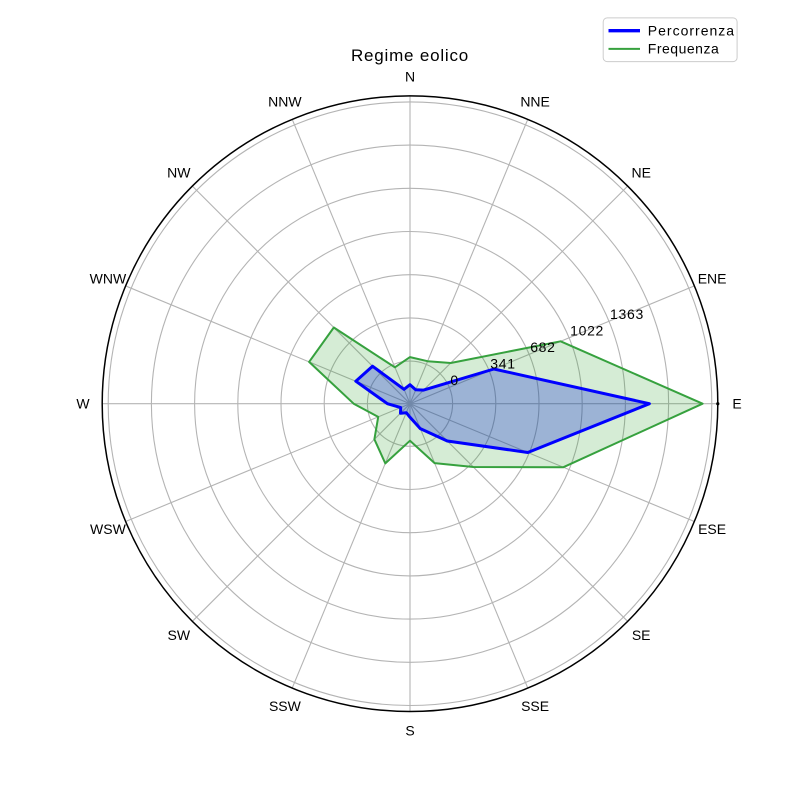 This screenshot has width=800, height=805. What do you see at coordinates (641, 635) in the screenshot?
I see `svg-text: SE` at bounding box center [641, 635].